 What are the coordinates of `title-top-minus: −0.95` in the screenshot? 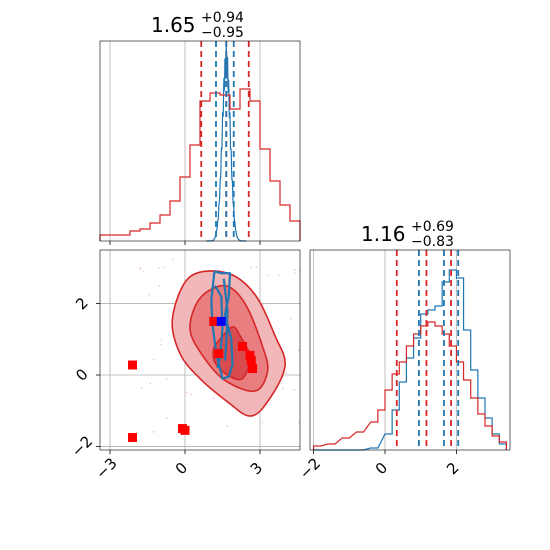 It's located at (222, 33).